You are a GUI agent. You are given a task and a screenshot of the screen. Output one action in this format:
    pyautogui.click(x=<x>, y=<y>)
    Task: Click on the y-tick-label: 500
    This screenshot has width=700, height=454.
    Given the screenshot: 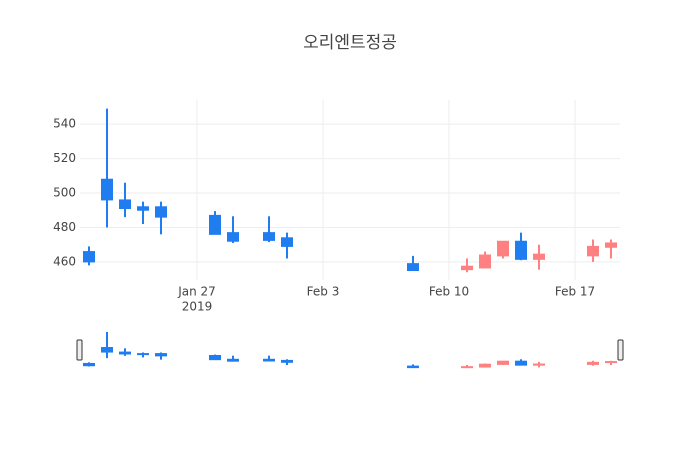 What is the action you would take?
    pyautogui.click(x=64, y=193)
    